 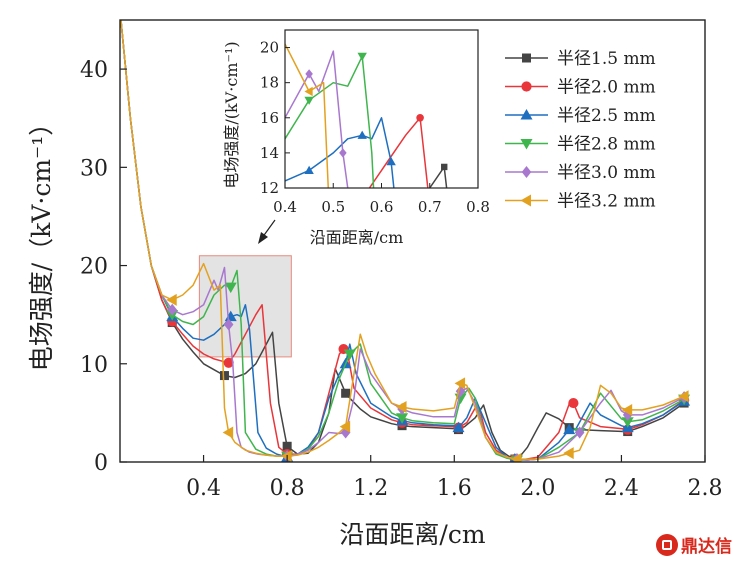 What do you see at coordinates (308, 91) in the screenshot?
I see `inset-series-6-point` at bounding box center [308, 91].